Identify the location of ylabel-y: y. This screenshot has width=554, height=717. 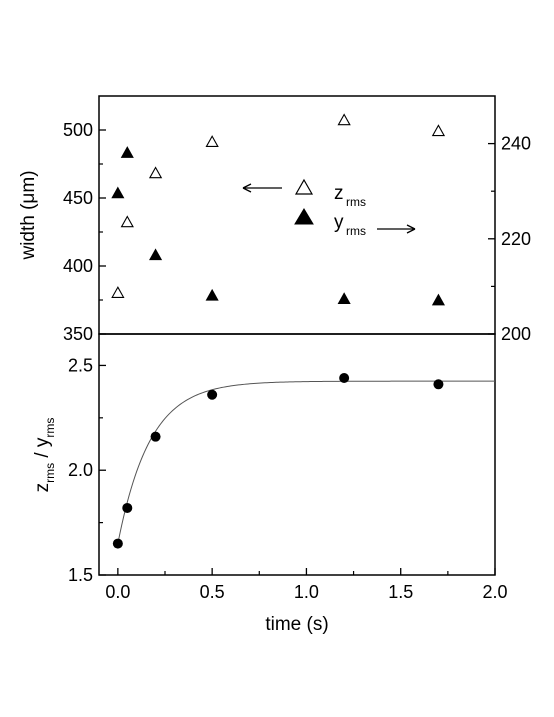
(42, 442).